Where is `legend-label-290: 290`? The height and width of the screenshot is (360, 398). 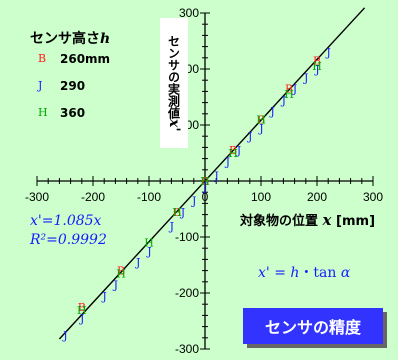 legend-label-290: 290 is located at coordinates (73, 86).